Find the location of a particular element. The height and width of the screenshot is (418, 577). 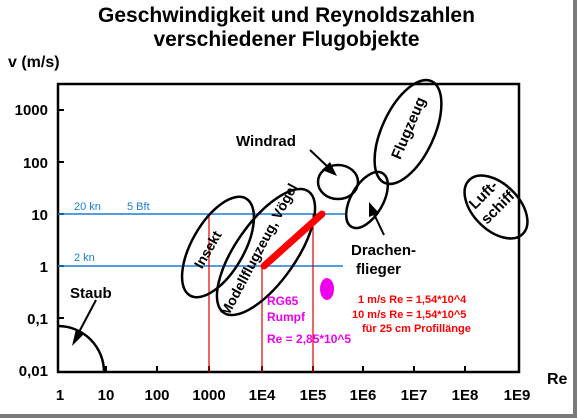

y-tick-label: 1 is located at coordinates (44, 267).